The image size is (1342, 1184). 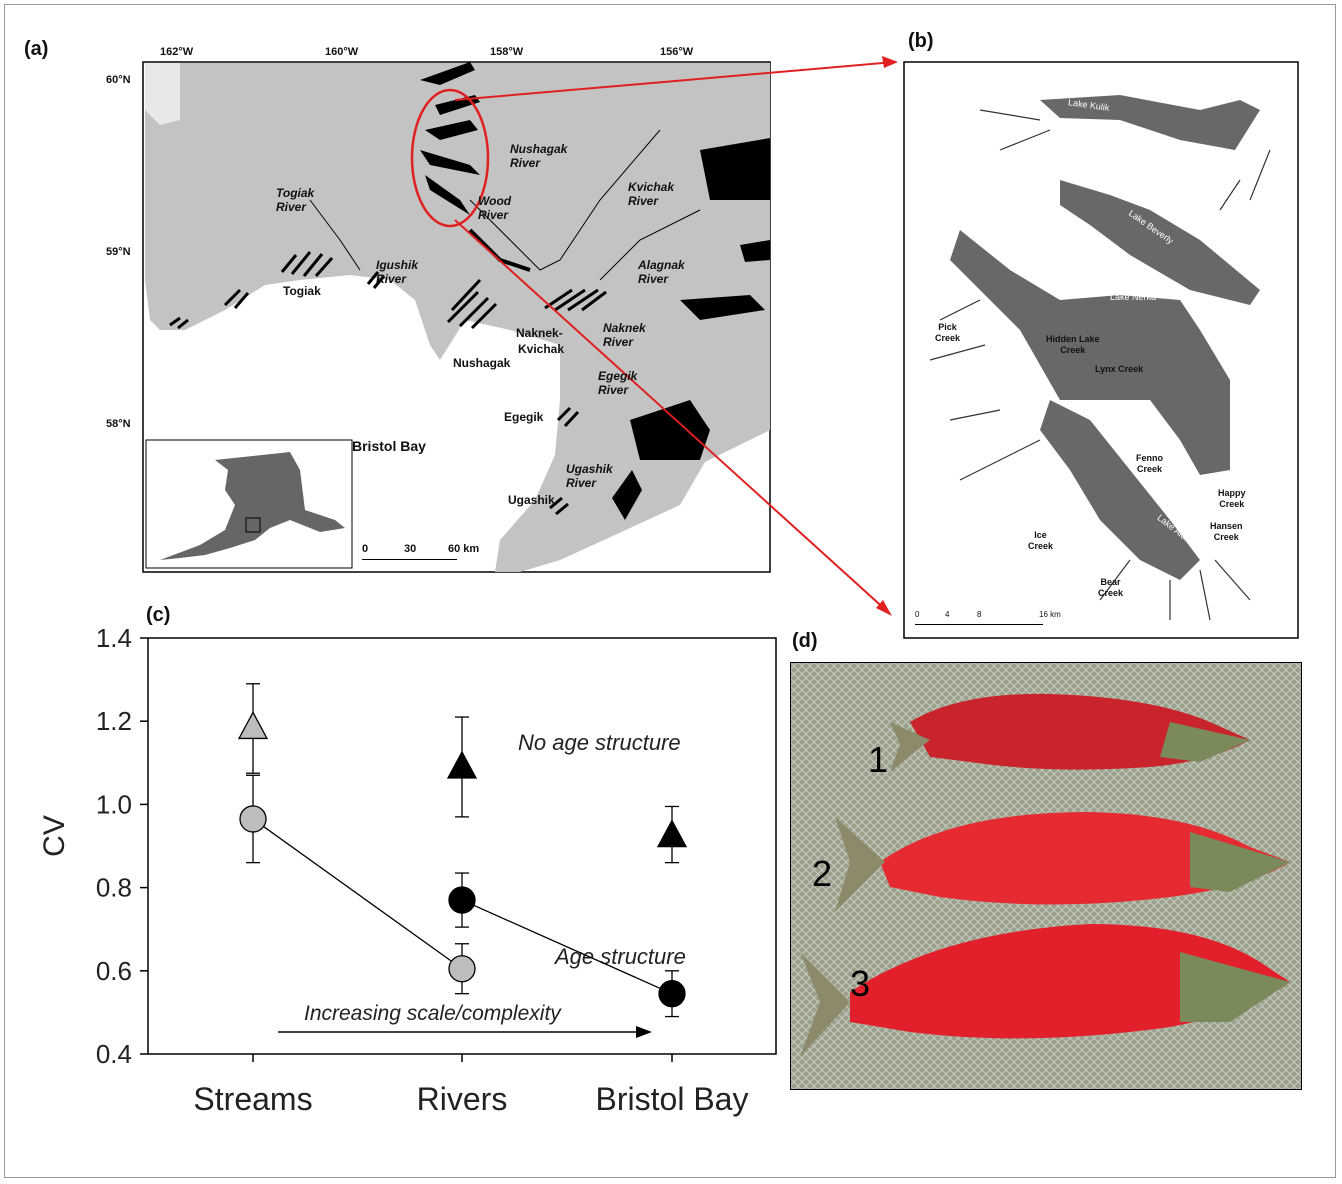 What do you see at coordinates (619, 956) in the screenshot?
I see `series-label-age: Age structure` at bounding box center [619, 956].